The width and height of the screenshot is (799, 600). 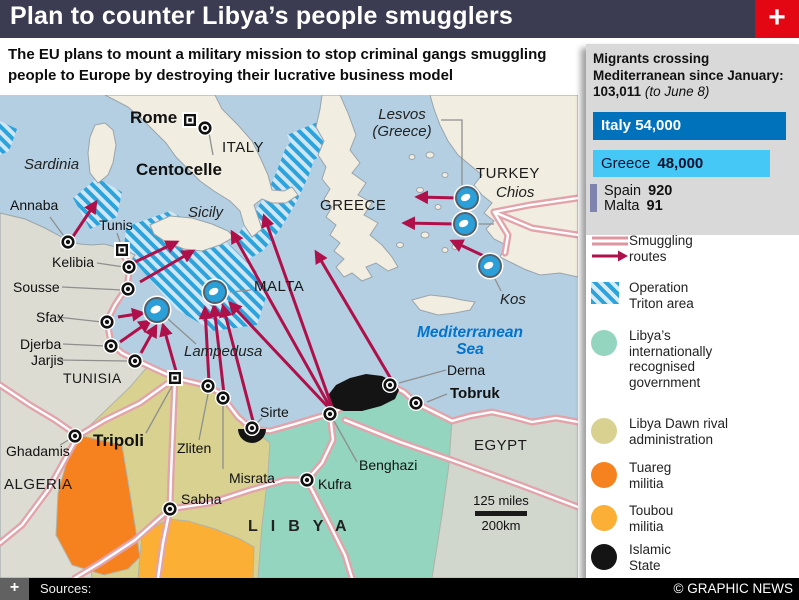 I want to click on map-label-algeria: ALGERIA, so click(x=38, y=484).